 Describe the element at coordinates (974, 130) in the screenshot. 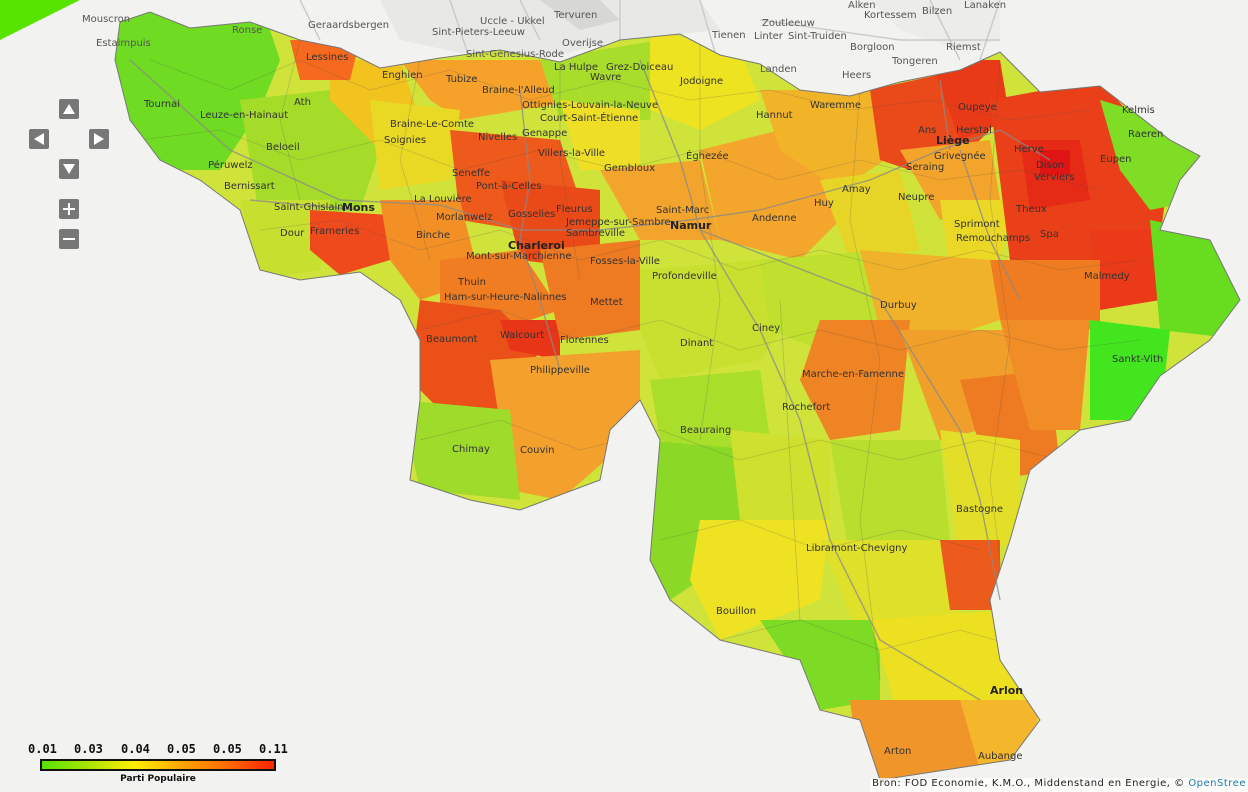

I see `svg-text: Herstal` at that location.